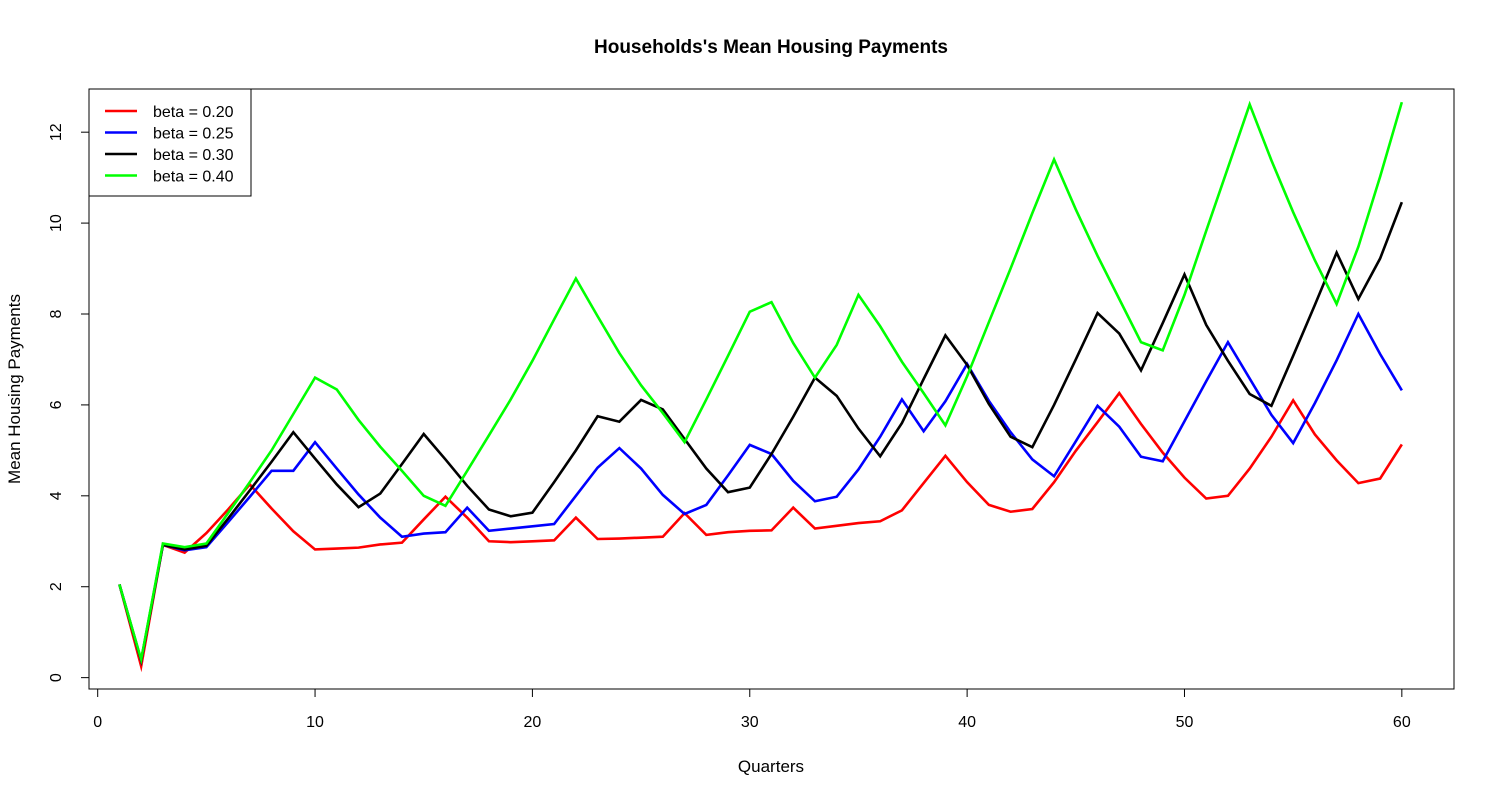 This screenshot has width=1500, height=800. Describe the element at coordinates (56, 313) in the screenshot. I see `y-tick-label: 8` at that location.